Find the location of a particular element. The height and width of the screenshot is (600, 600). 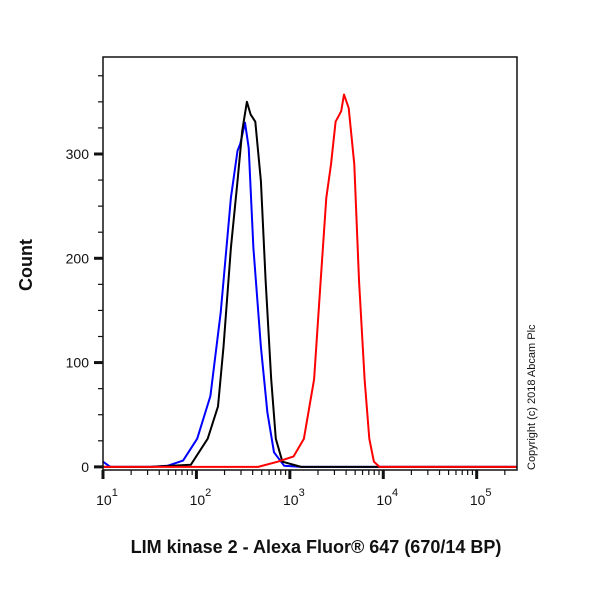

copyright-annotation: Copyright (c) 2018 Abcam Plc is located at coordinates (532, 397).